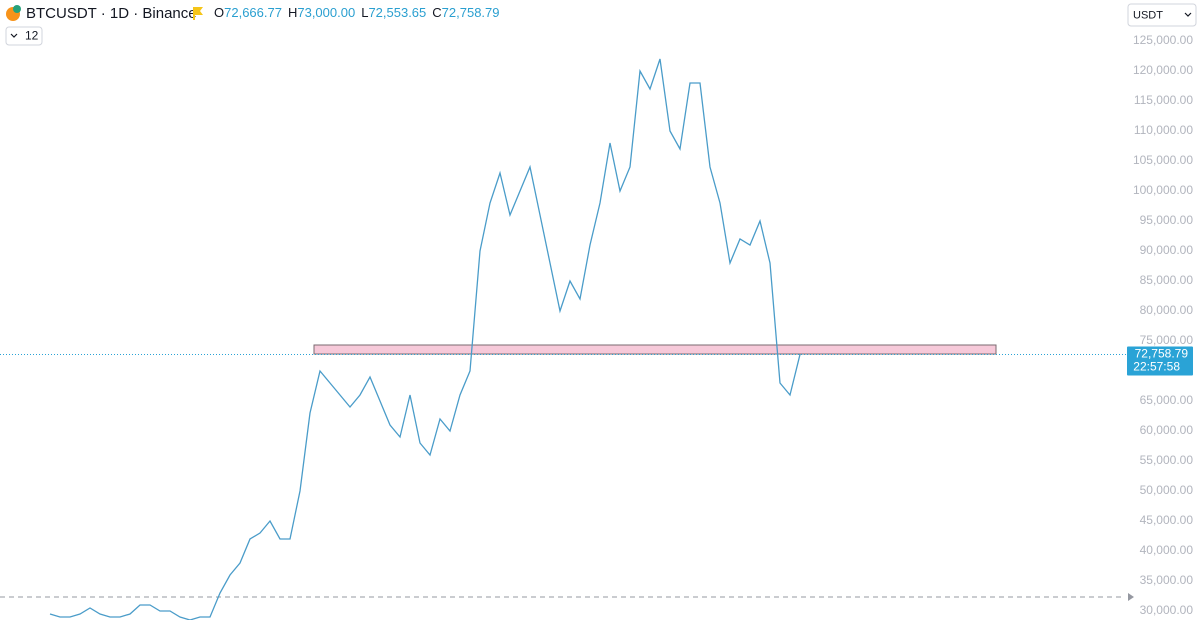 The width and height of the screenshot is (1200, 620). Describe the element at coordinates (13, 13) in the screenshot. I see `symbol-icon` at that location.